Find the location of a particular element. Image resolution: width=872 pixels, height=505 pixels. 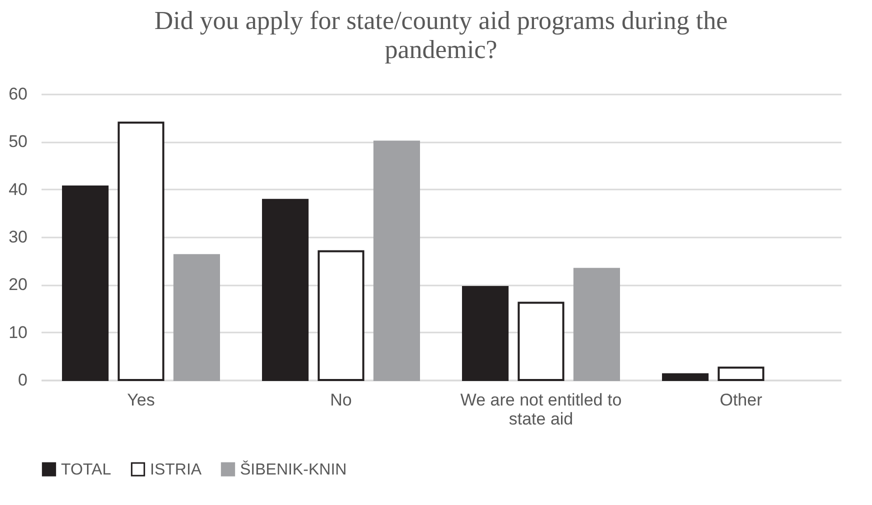

y-tick-label: 40 is located at coordinates (18, 189).